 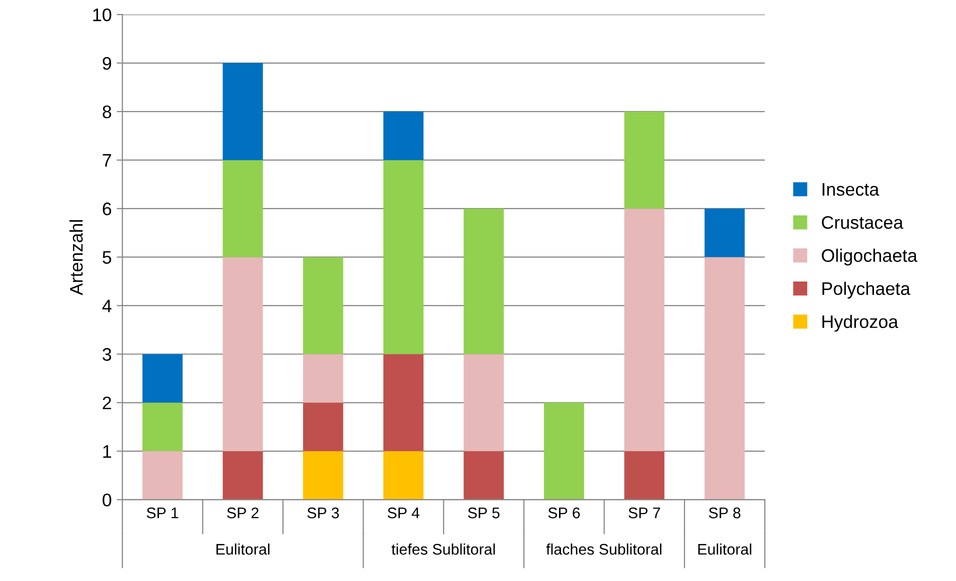 What do you see at coordinates (162, 512) in the screenshot?
I see `x-tick-label: SP 1` at bounding box center [162, 512].